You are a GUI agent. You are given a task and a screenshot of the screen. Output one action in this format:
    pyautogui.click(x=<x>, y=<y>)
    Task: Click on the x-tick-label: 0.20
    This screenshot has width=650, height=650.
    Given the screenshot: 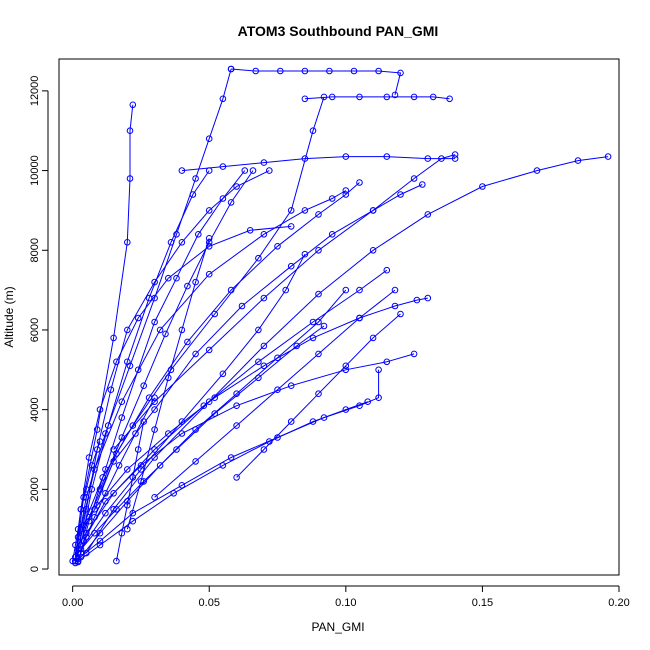 What is the action you would take?
    pyautogui.click(x=618, y=603)
    